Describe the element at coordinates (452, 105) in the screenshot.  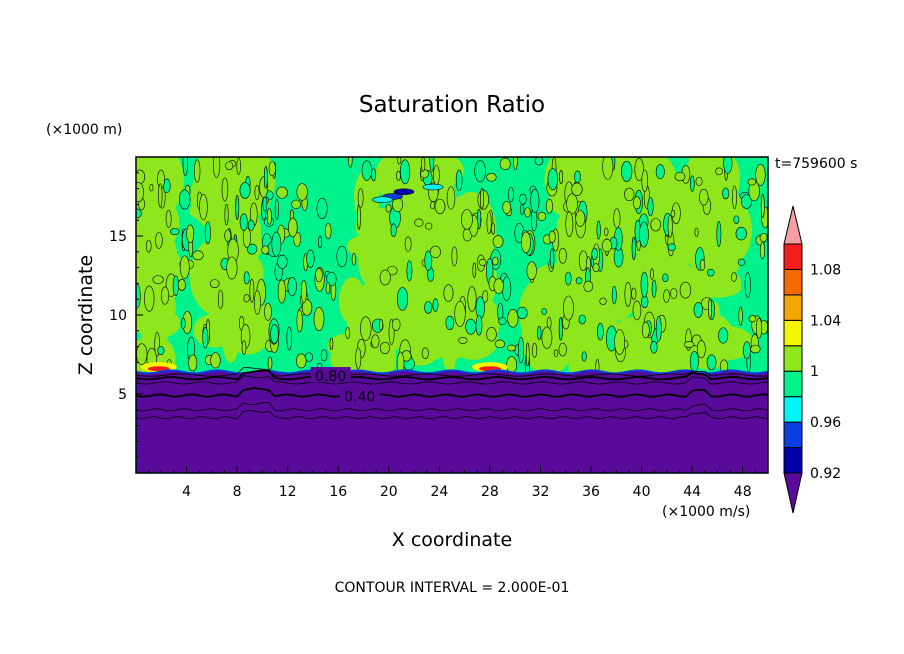
I see `chart-title: Saturation Ratio` at that location.